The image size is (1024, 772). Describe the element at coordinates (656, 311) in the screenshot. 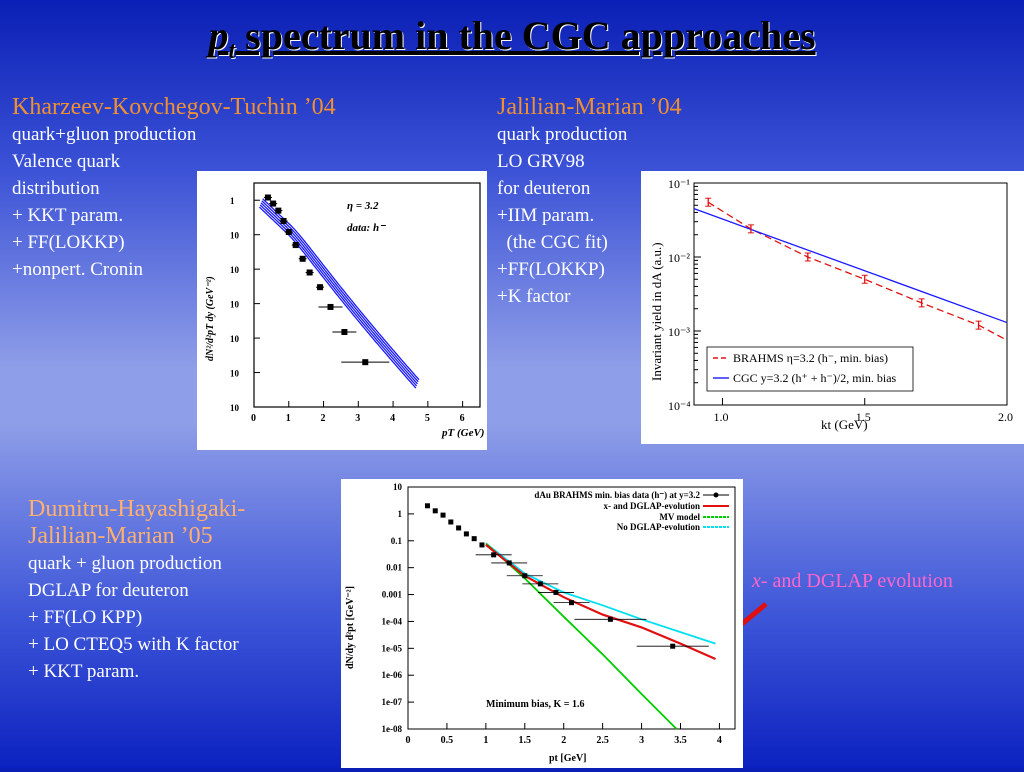

I see `plot2-ylabel: Invariant yield in dA (a.u.)` at that location.